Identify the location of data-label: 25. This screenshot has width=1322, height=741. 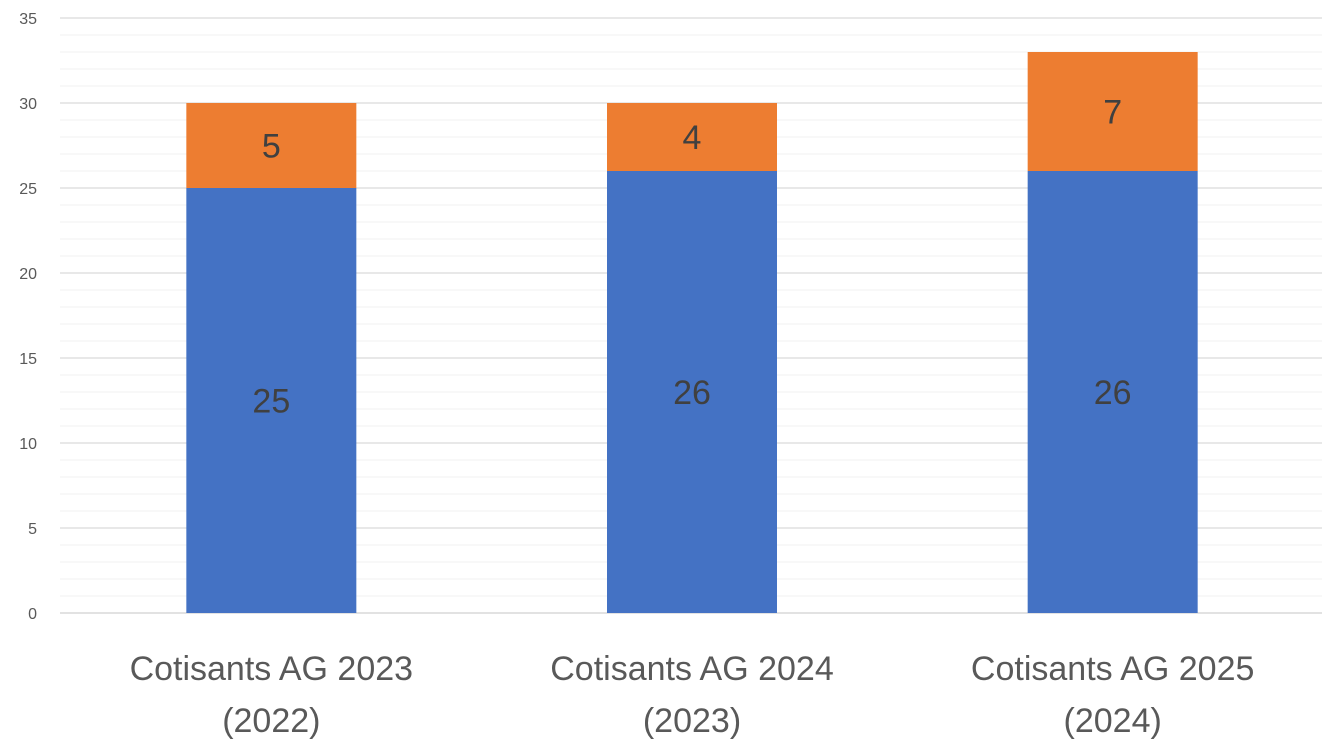
(271, 402).